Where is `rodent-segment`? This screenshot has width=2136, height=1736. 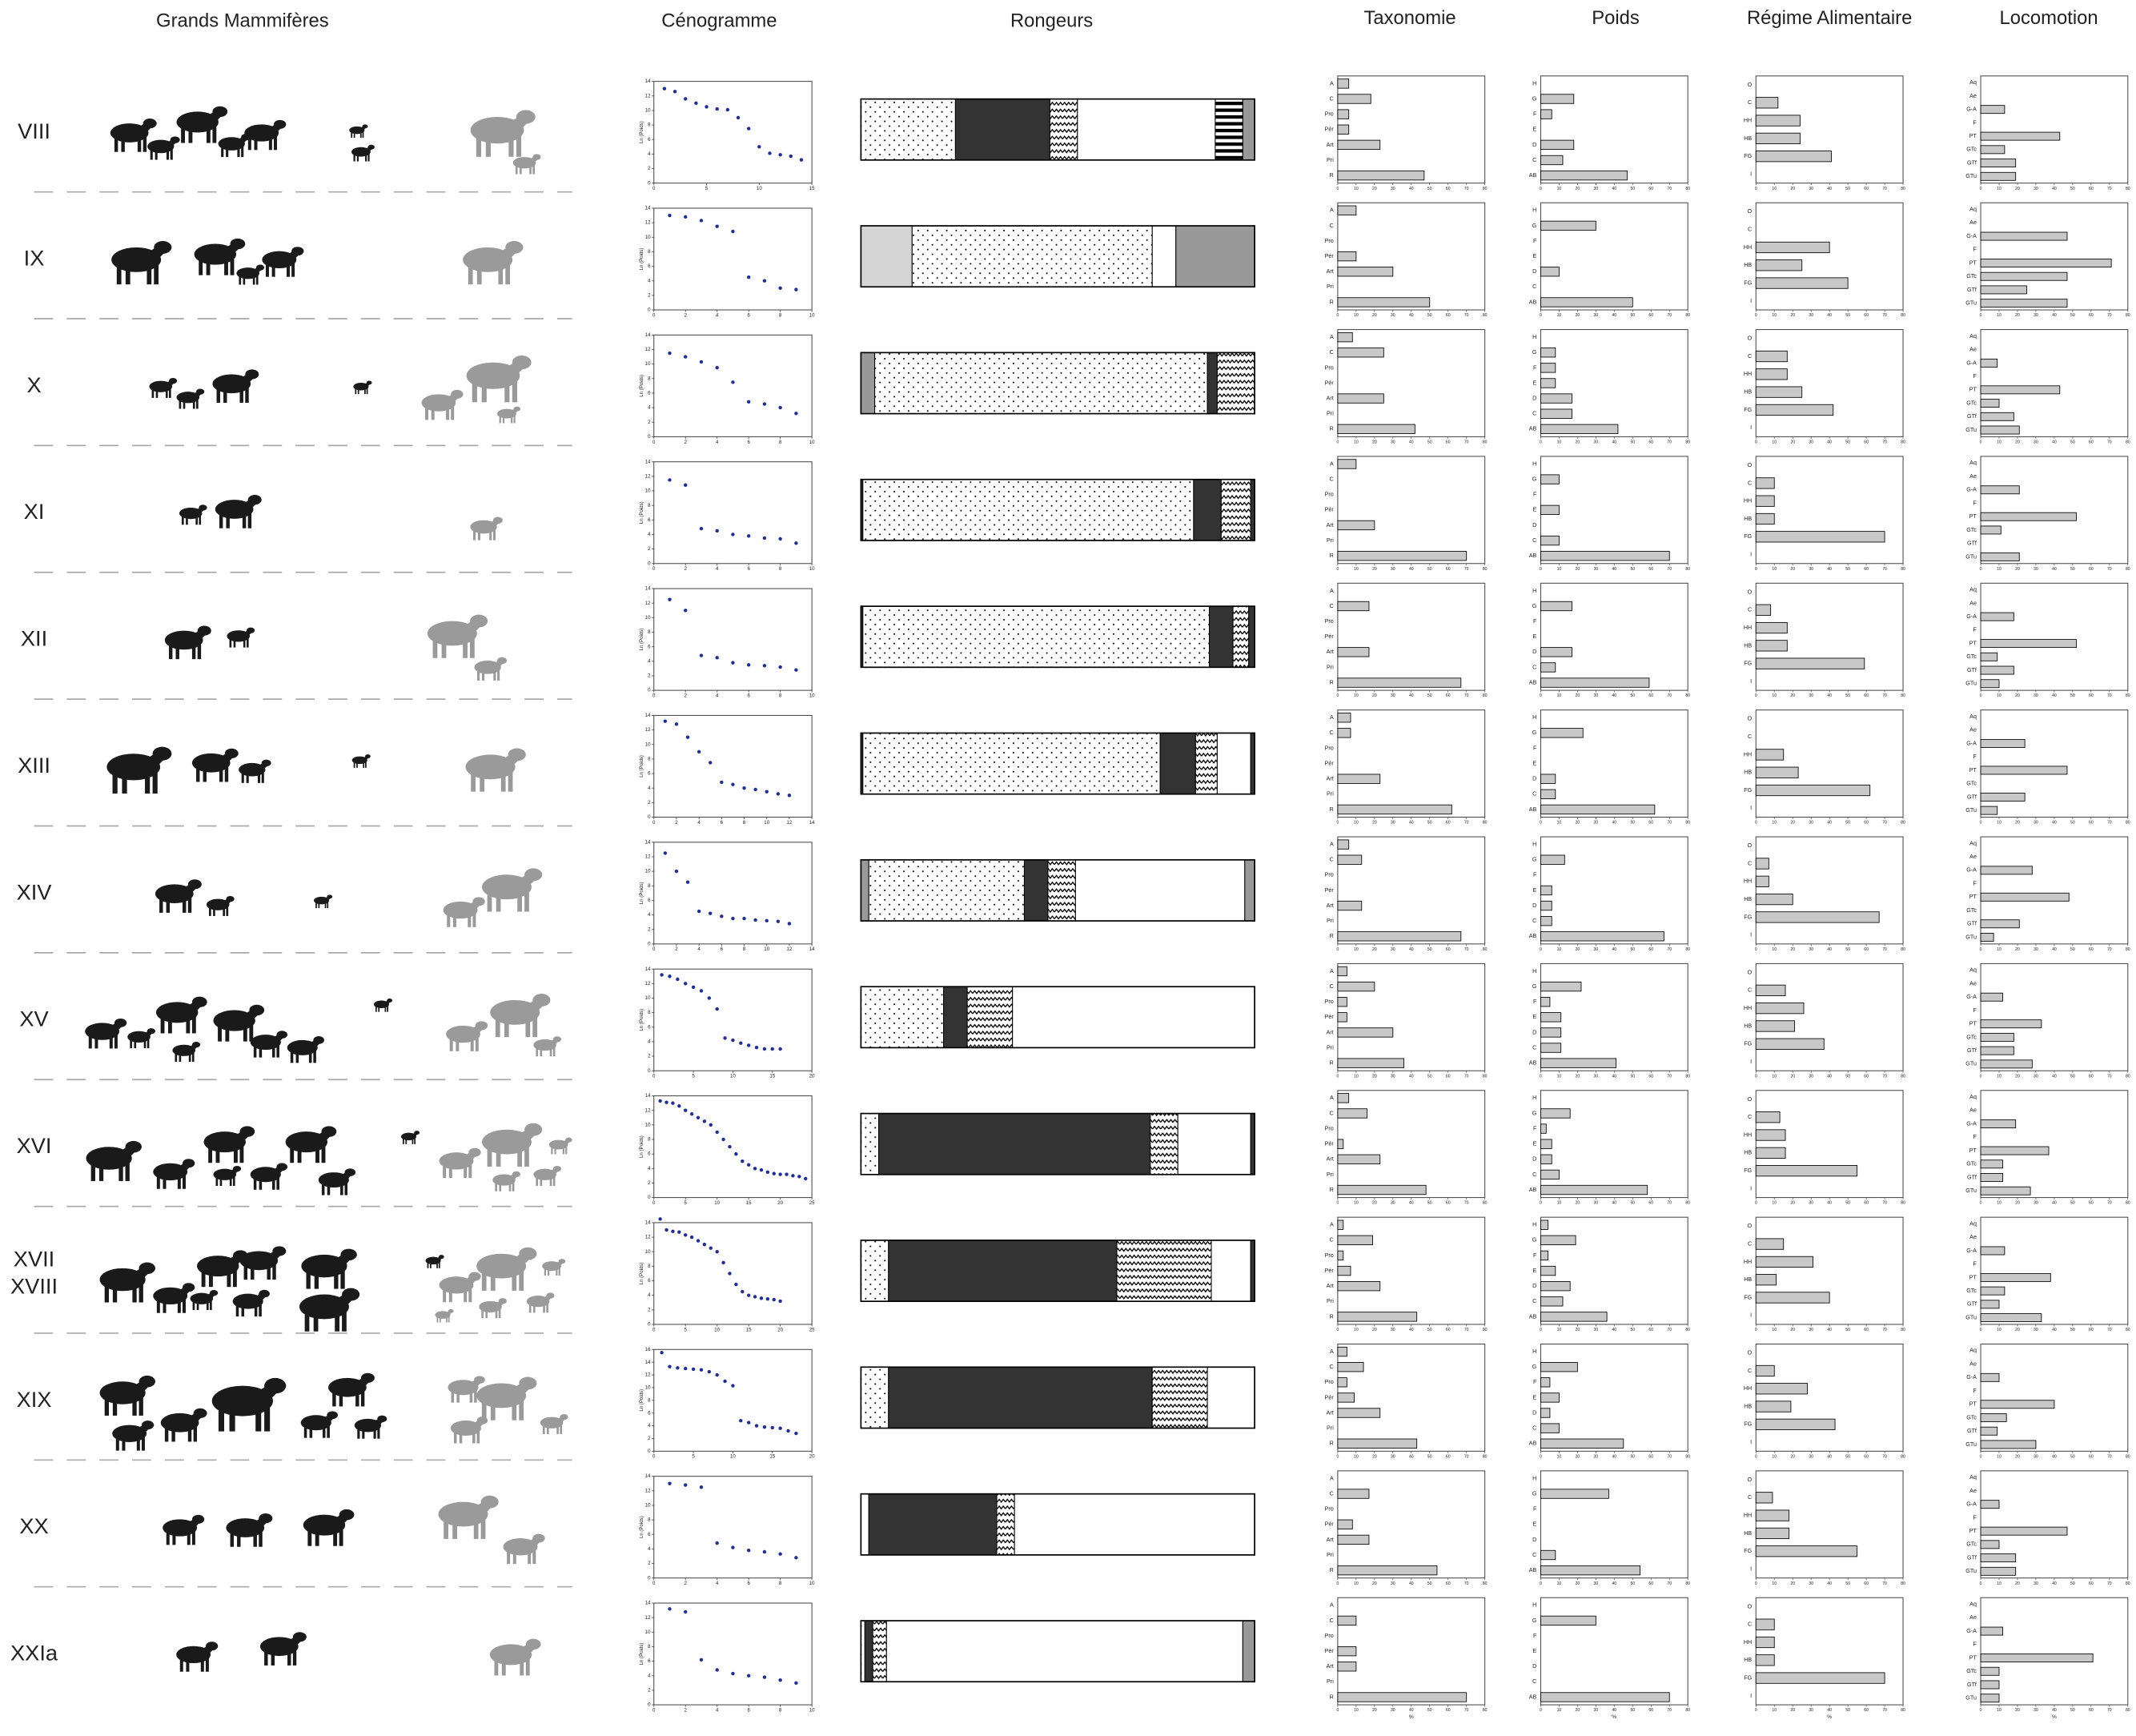
rodent-segment is located at coordinates (874, 1271).